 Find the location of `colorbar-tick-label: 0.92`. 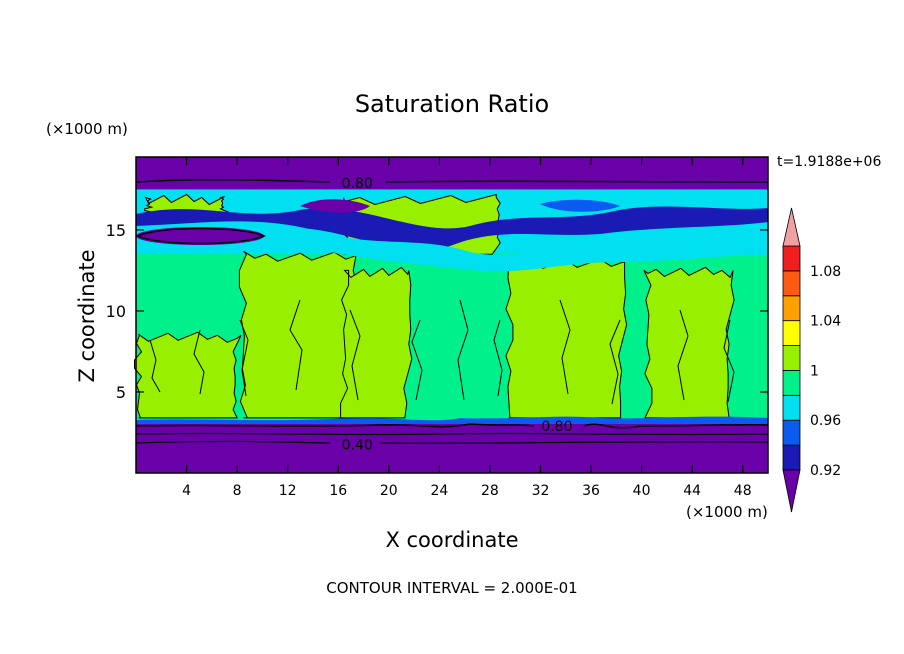

colorbar-tick-label: 0.92 is located at coordinates (825, 471).